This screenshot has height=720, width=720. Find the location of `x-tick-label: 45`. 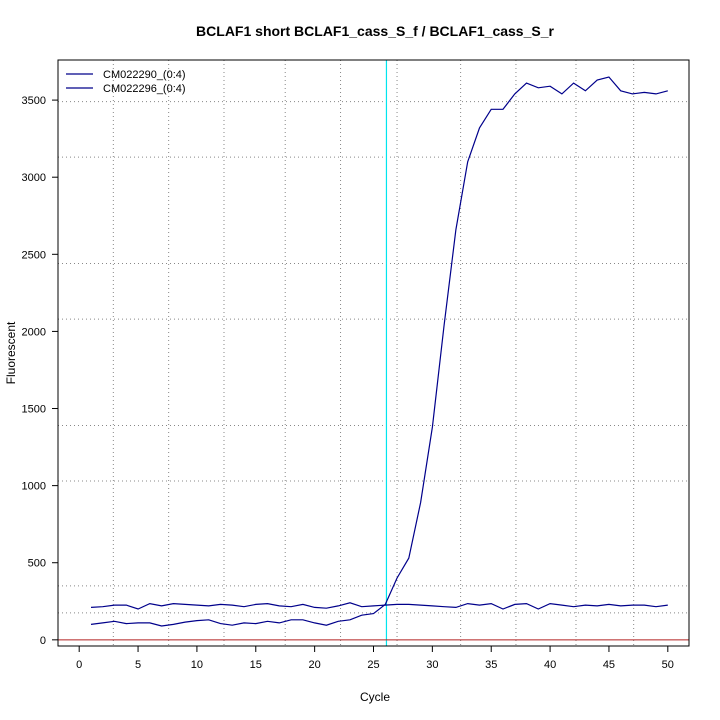

x-tick-label: 45 is located at coordinates (609, 665).